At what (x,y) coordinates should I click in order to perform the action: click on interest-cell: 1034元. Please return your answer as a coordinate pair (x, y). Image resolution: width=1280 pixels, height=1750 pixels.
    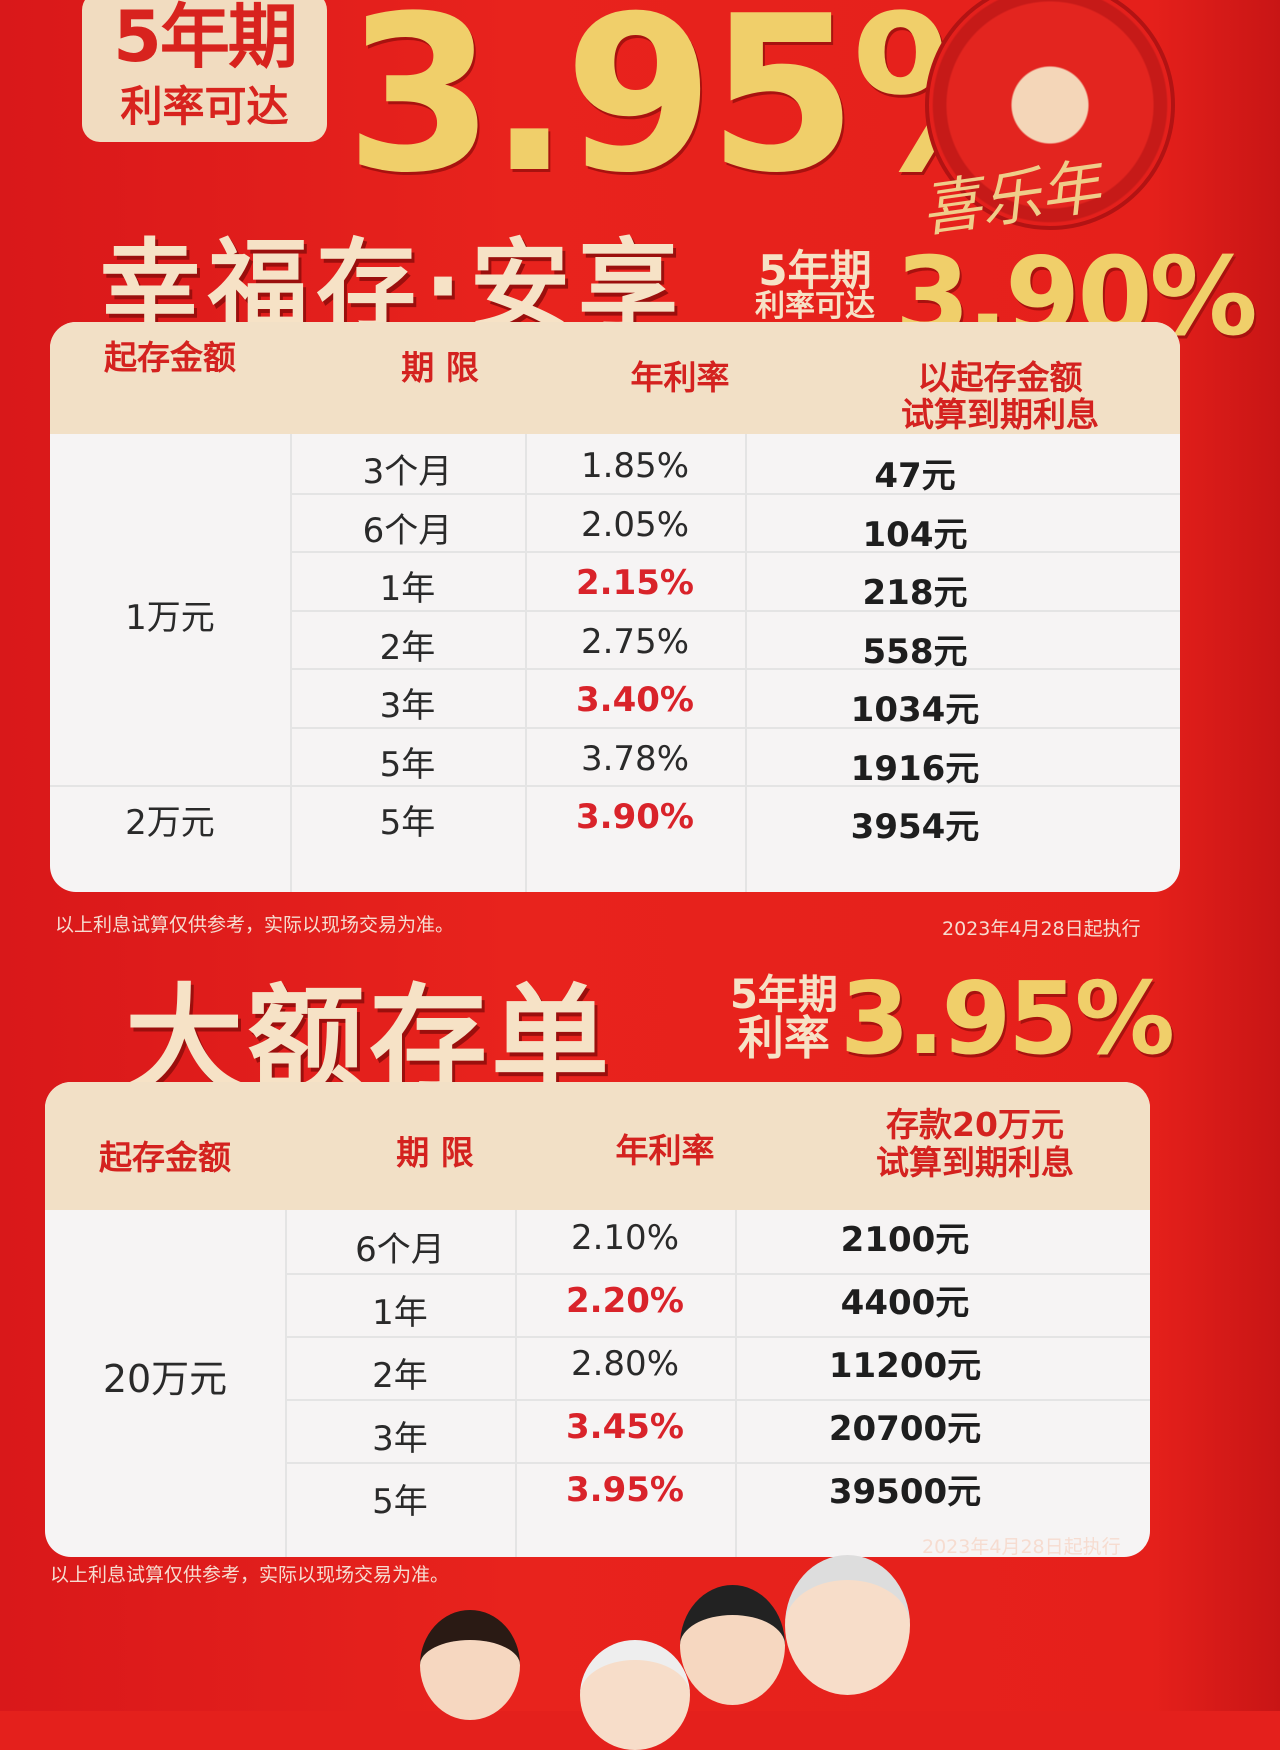
    Looking at the image, I should click on (915, 710).